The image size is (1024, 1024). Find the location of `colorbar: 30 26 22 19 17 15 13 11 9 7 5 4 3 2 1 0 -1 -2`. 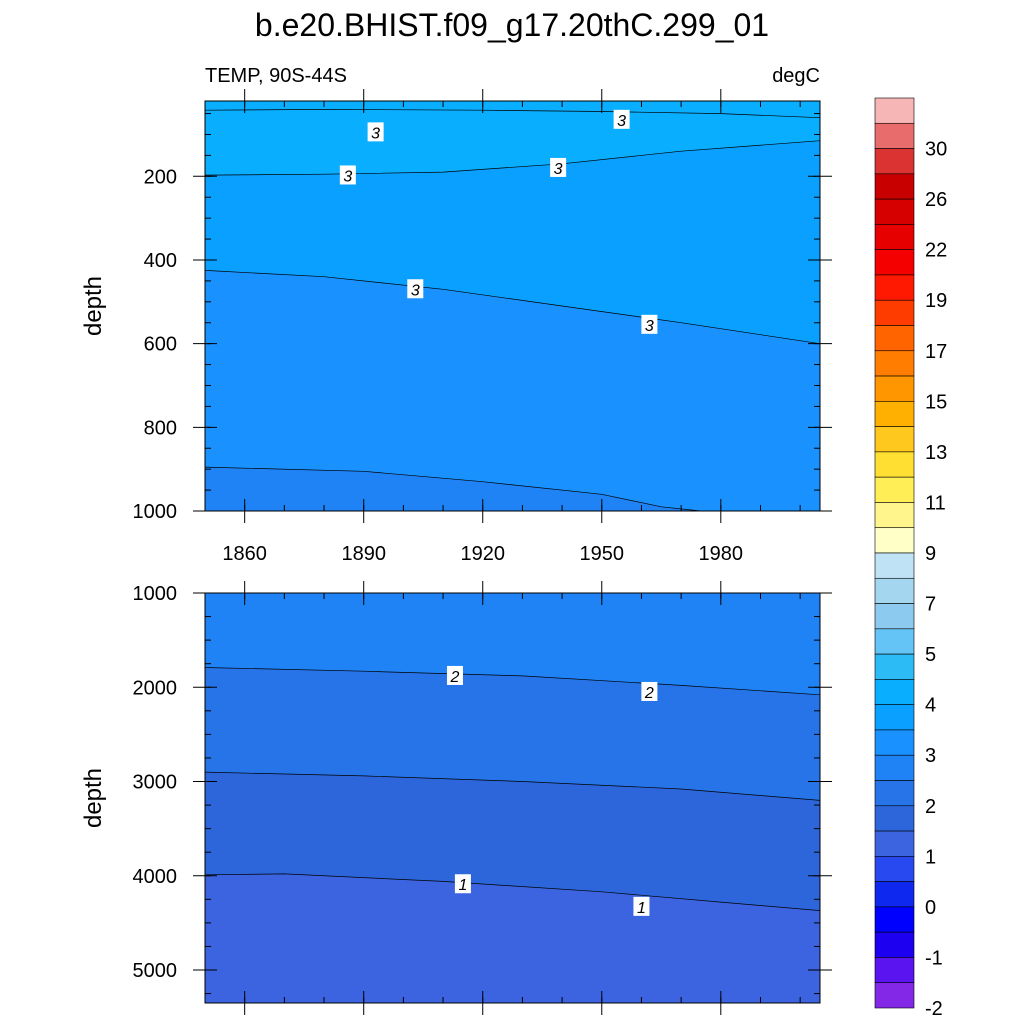

colorbar: 30 26 22 19 17 15 13 11 9 7 5 4 3 2 1 0 -1 -2 is located at coordinates (910, 558).